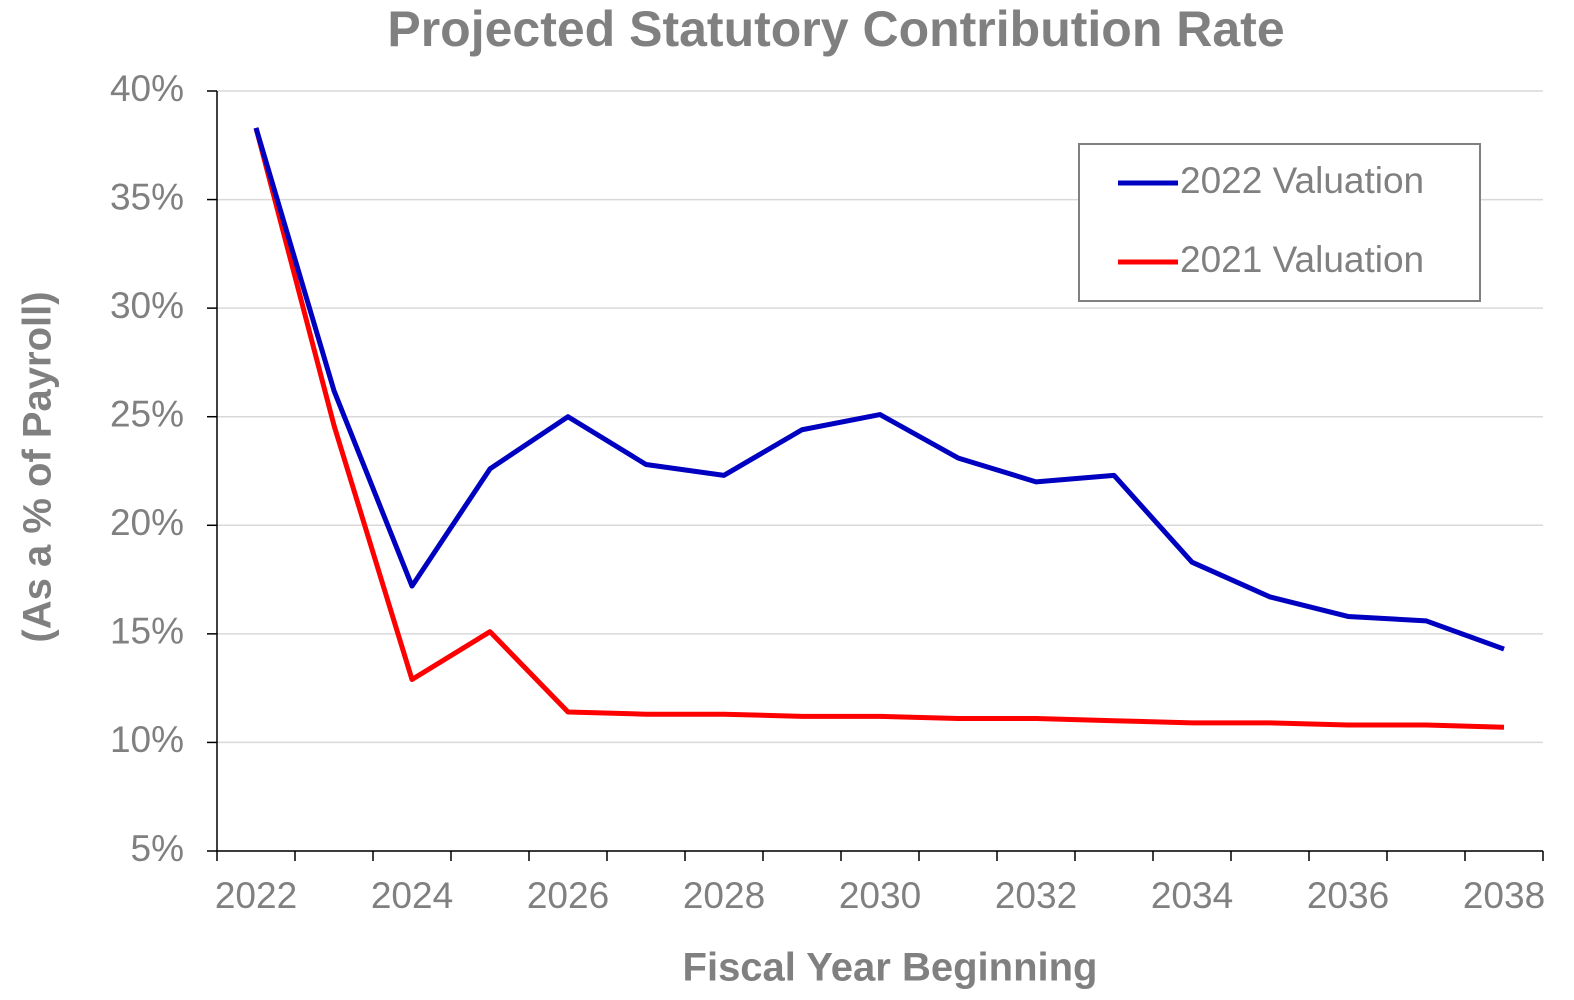  Describe the element at coordinates (256, 895) in the screenshot. I see `x-tick-label: 2022` at that location.